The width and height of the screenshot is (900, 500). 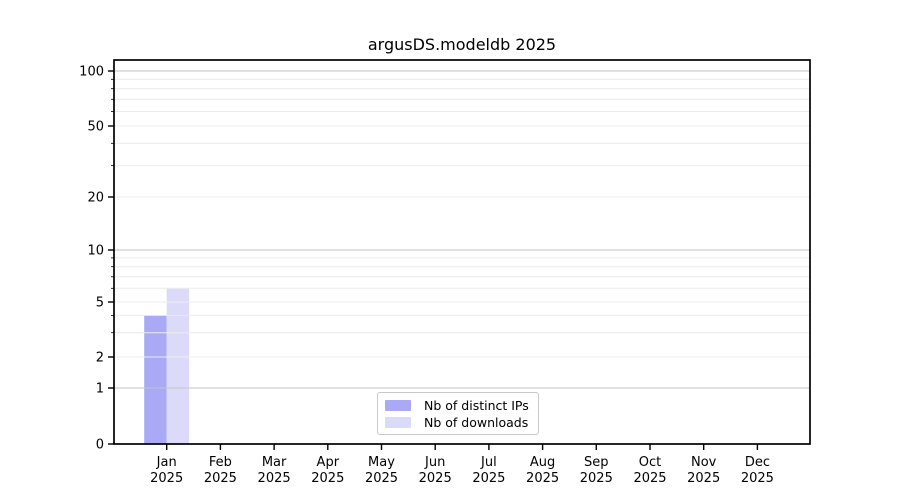 What do you see at coordinates (381, 478) in the screenshot?
I see `x-tick-label-year-may: 2025` at bounding box center [381, 478].